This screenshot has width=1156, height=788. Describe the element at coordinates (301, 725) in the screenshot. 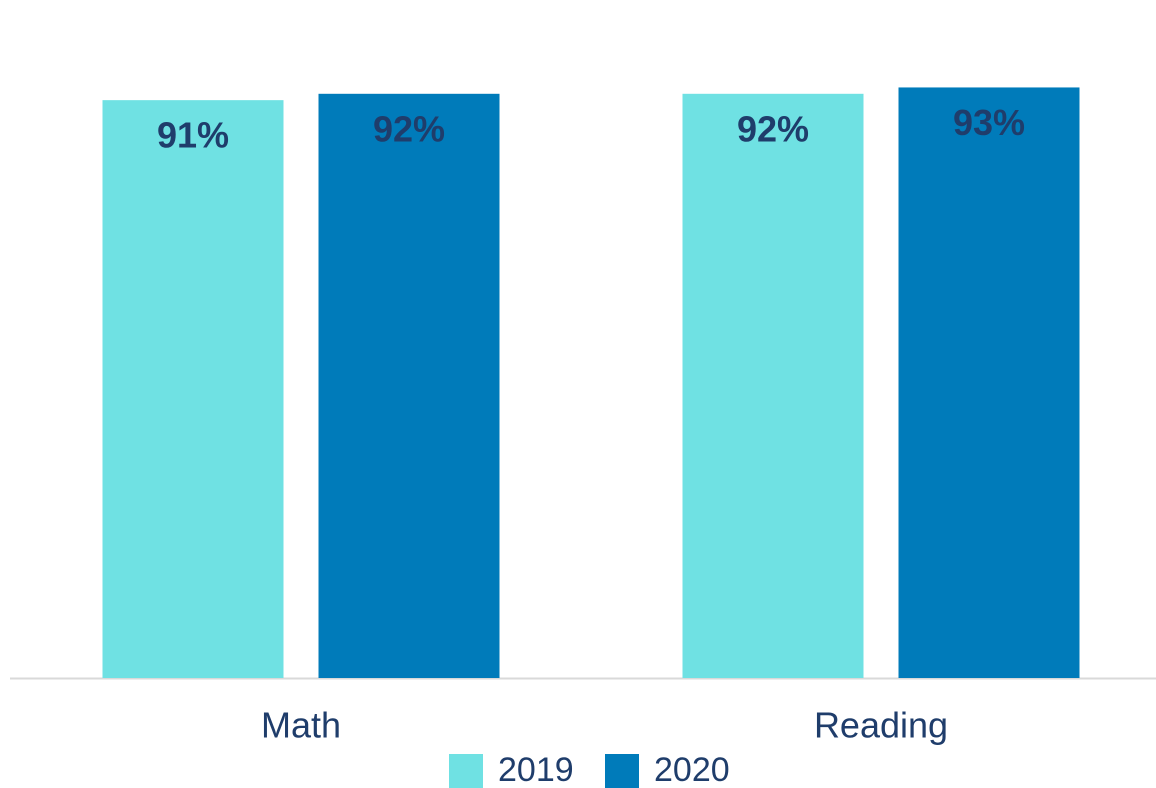

I see `x-tick-label: Math` at that location.